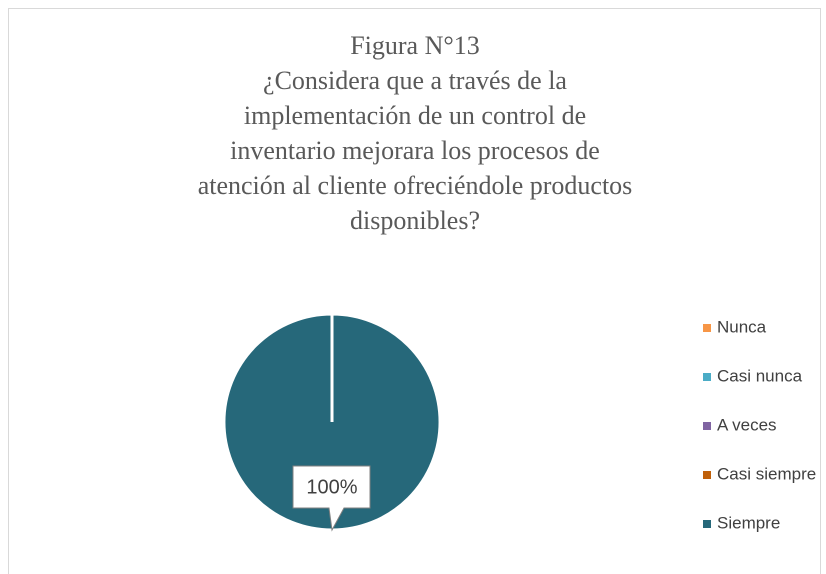 The width and height of the screenshot is (826, 574). Describe the element at coordinates (766, 473) in the screenshot. I see `legend-label: Casi siempre` at that location.